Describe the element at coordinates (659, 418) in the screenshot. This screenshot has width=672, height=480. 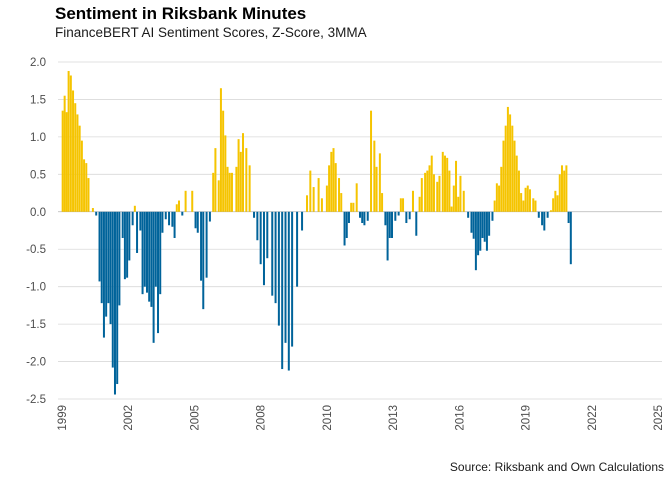
I see `x-tick-label: 2025` at that location.